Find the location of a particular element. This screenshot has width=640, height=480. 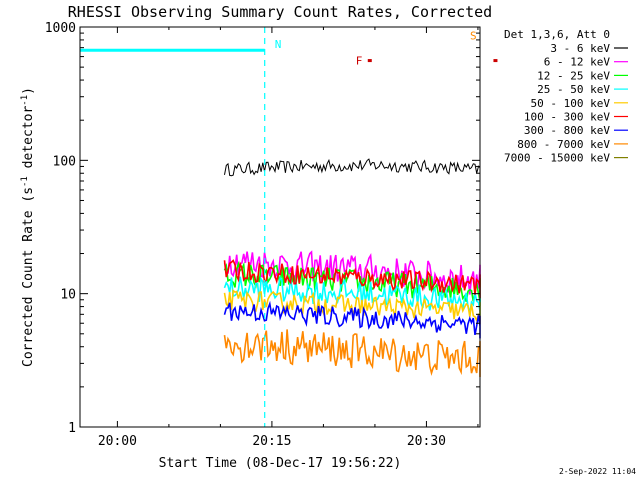

legend-item-4: 50 - 100 keV is located at coordinates (571, 103).